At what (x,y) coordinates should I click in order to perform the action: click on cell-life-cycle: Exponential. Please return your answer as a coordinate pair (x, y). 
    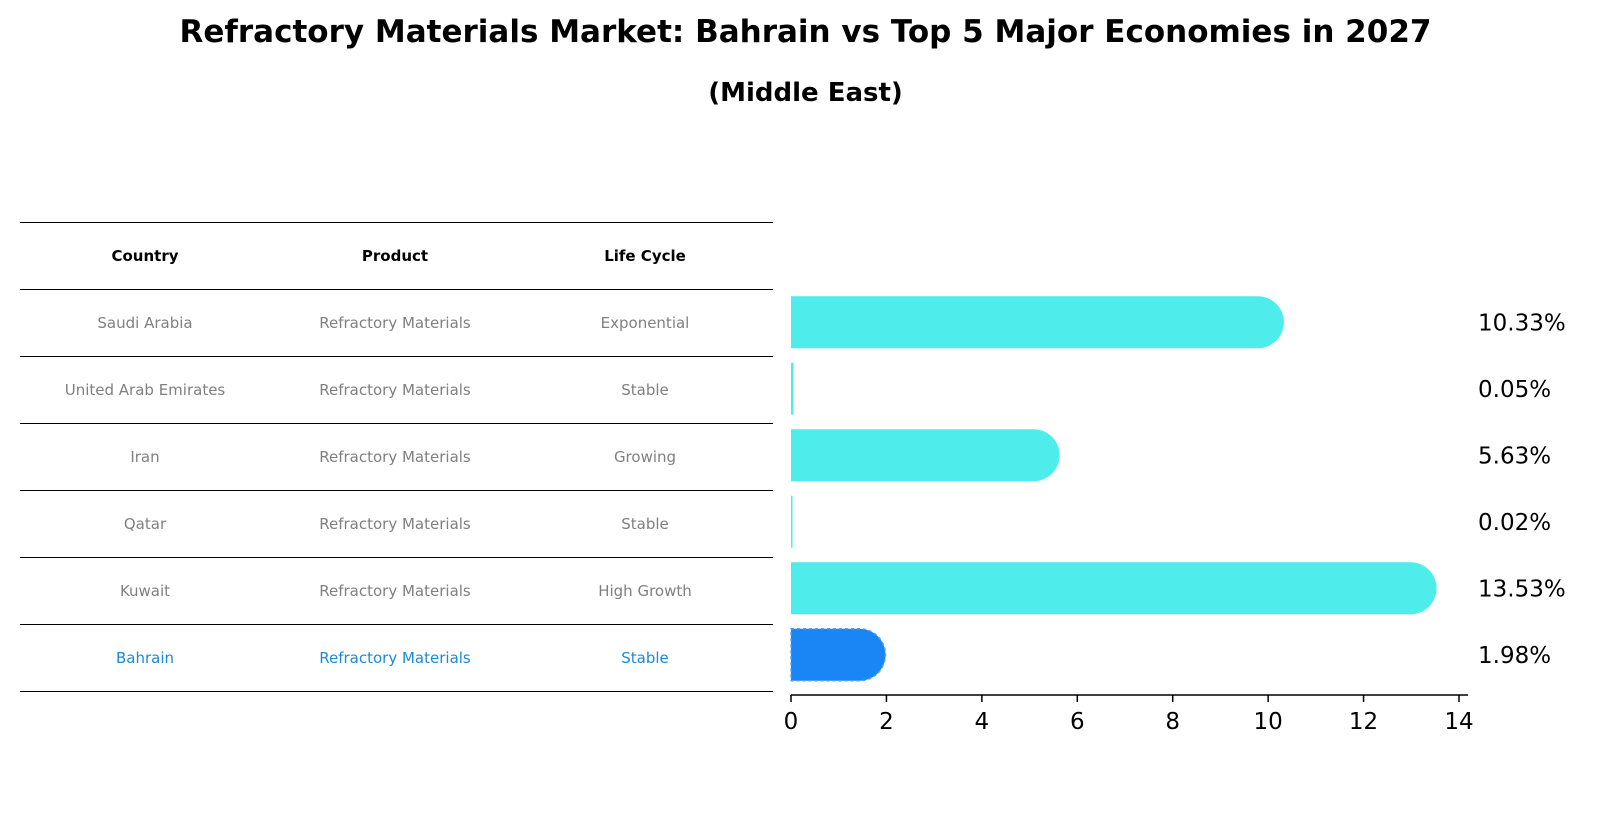
    Looking at the image, I should click on (645, 323).